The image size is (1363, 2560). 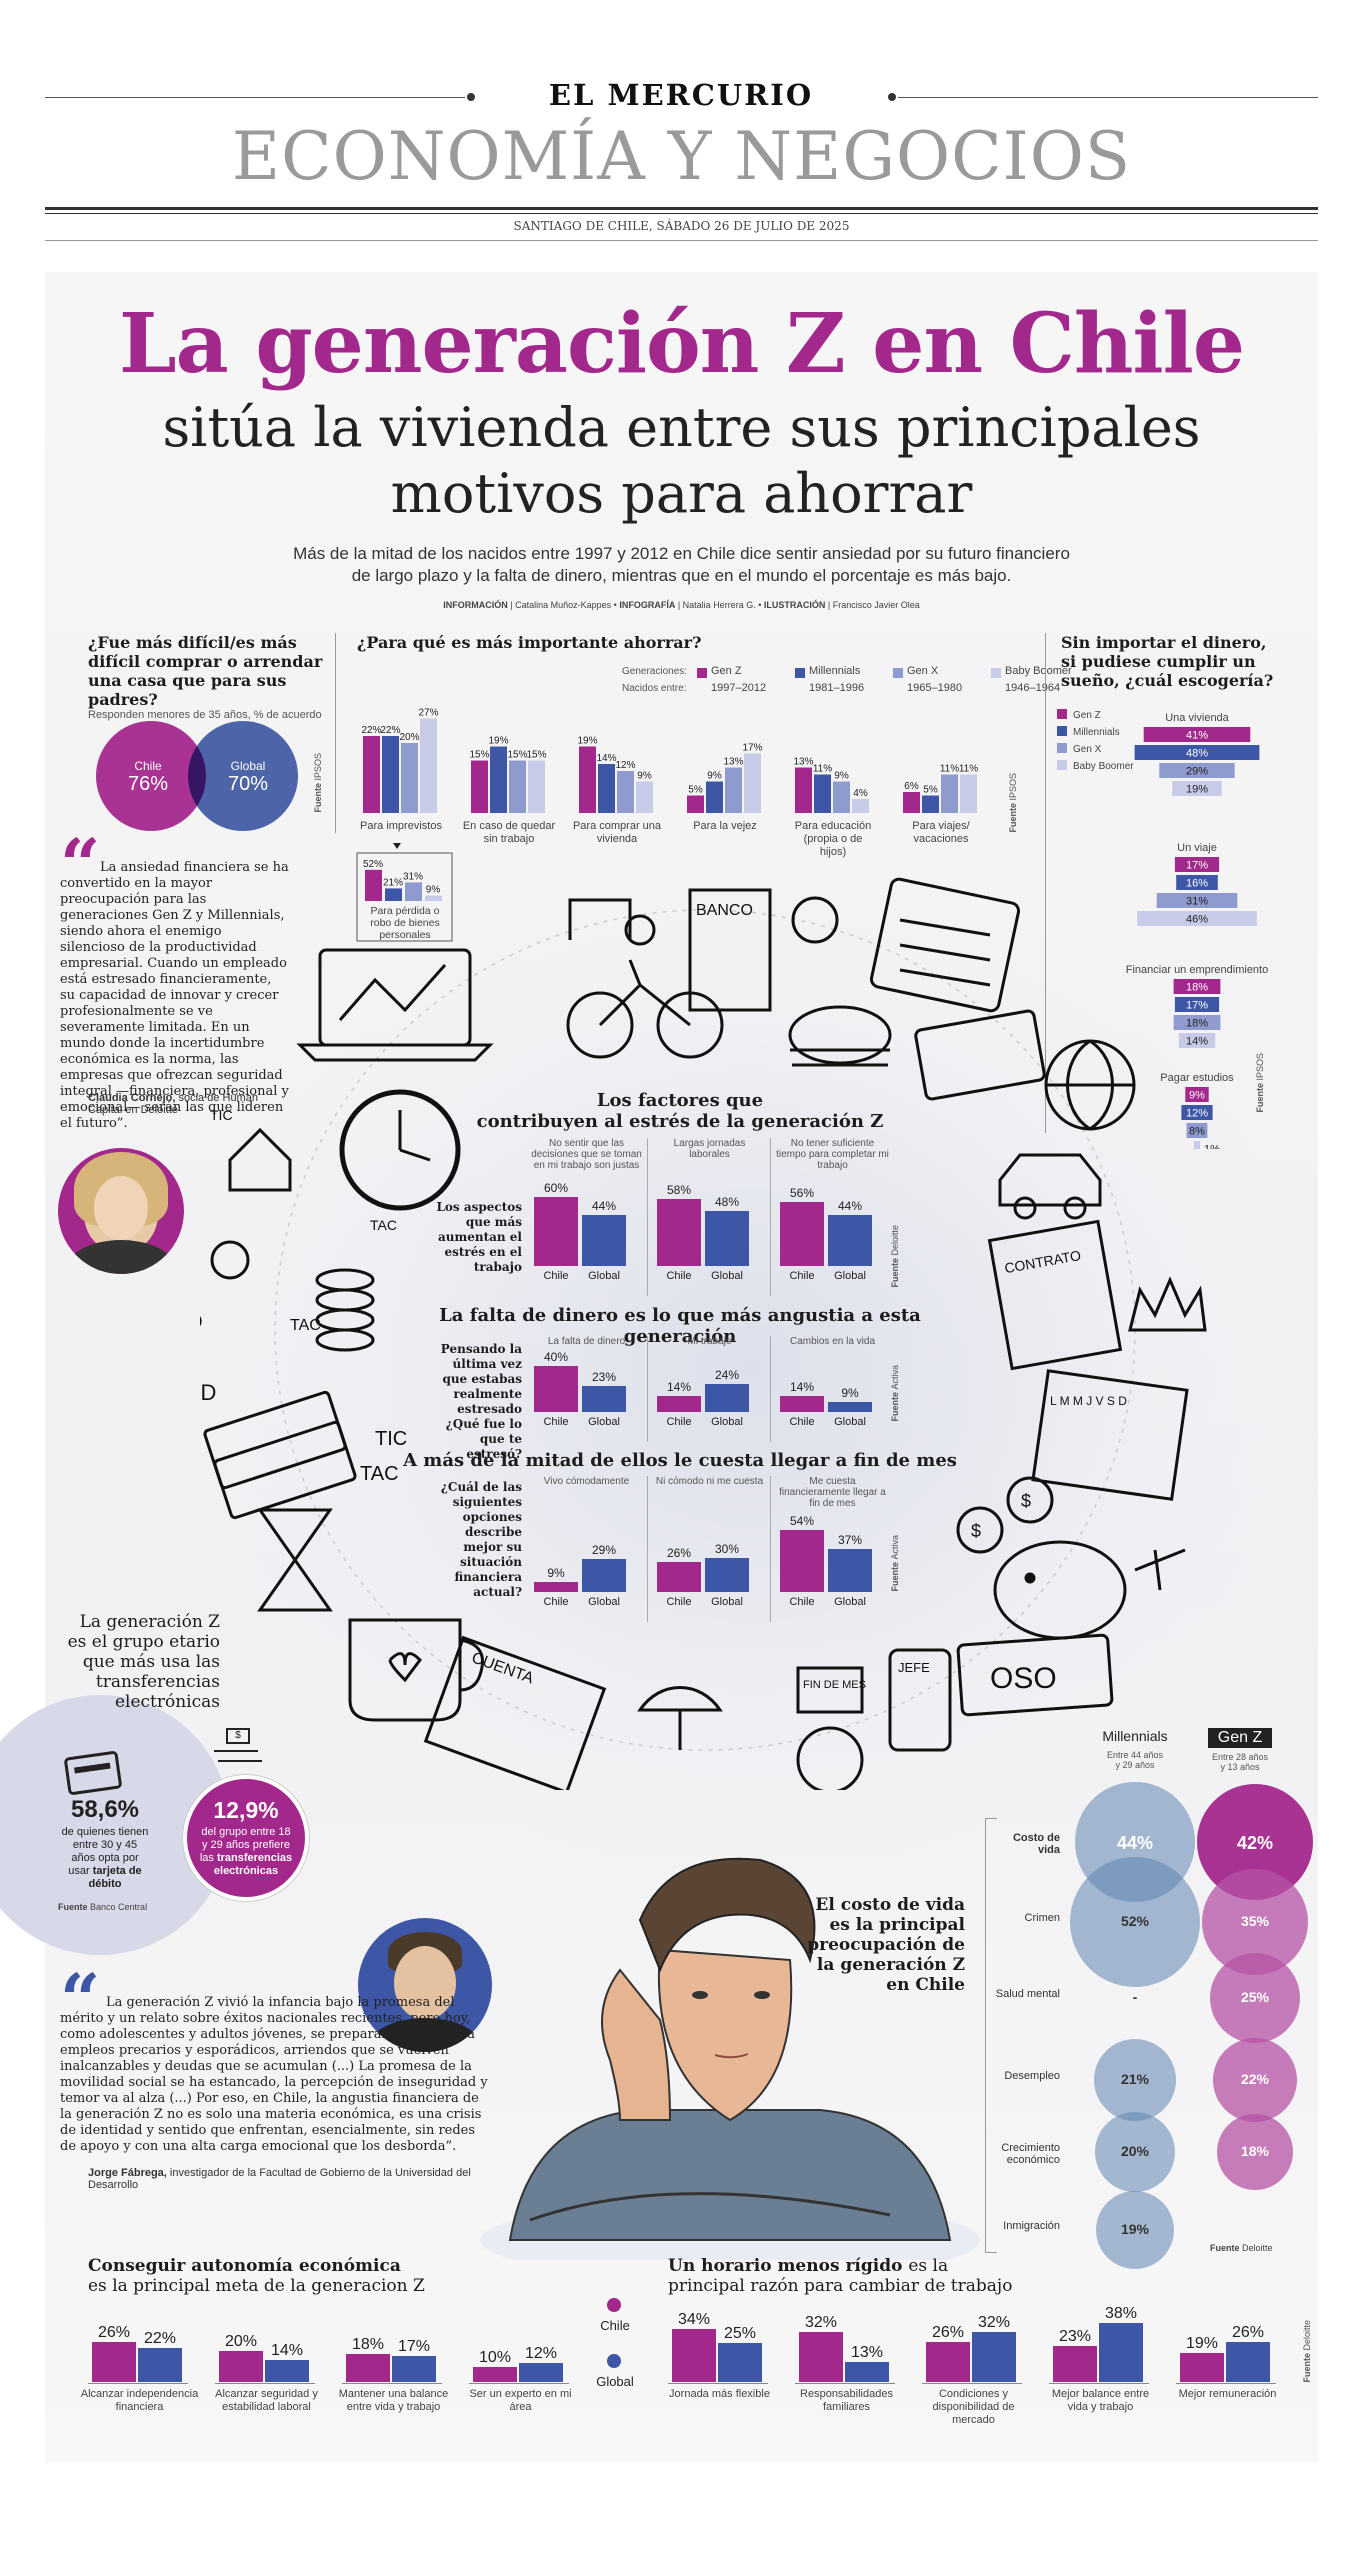 What do you see at coordinates (898, 673) in the screenshot?
I see `savings-legend-swatch` at bounding box center [898, 673].